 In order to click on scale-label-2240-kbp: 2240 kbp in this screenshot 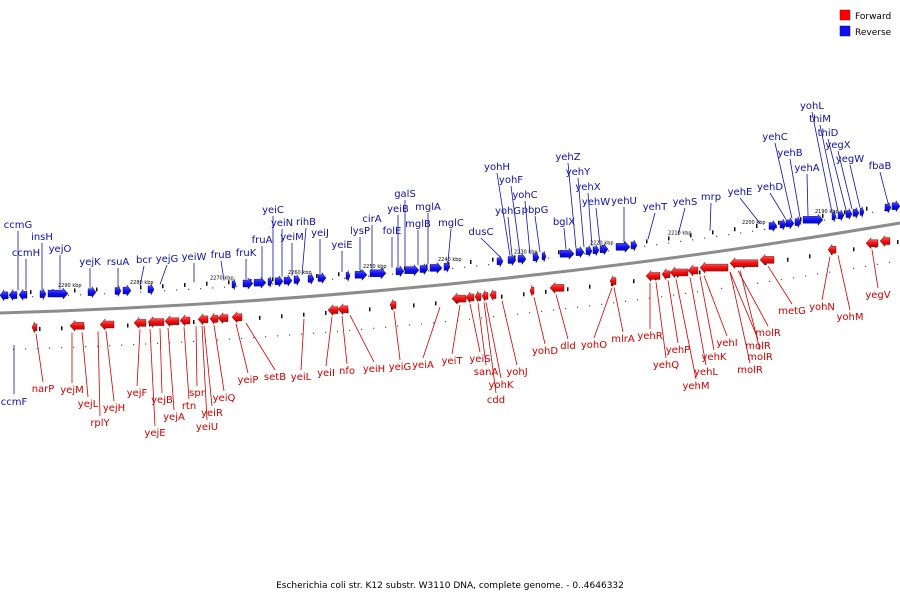, I will do `click(450, 260)`.